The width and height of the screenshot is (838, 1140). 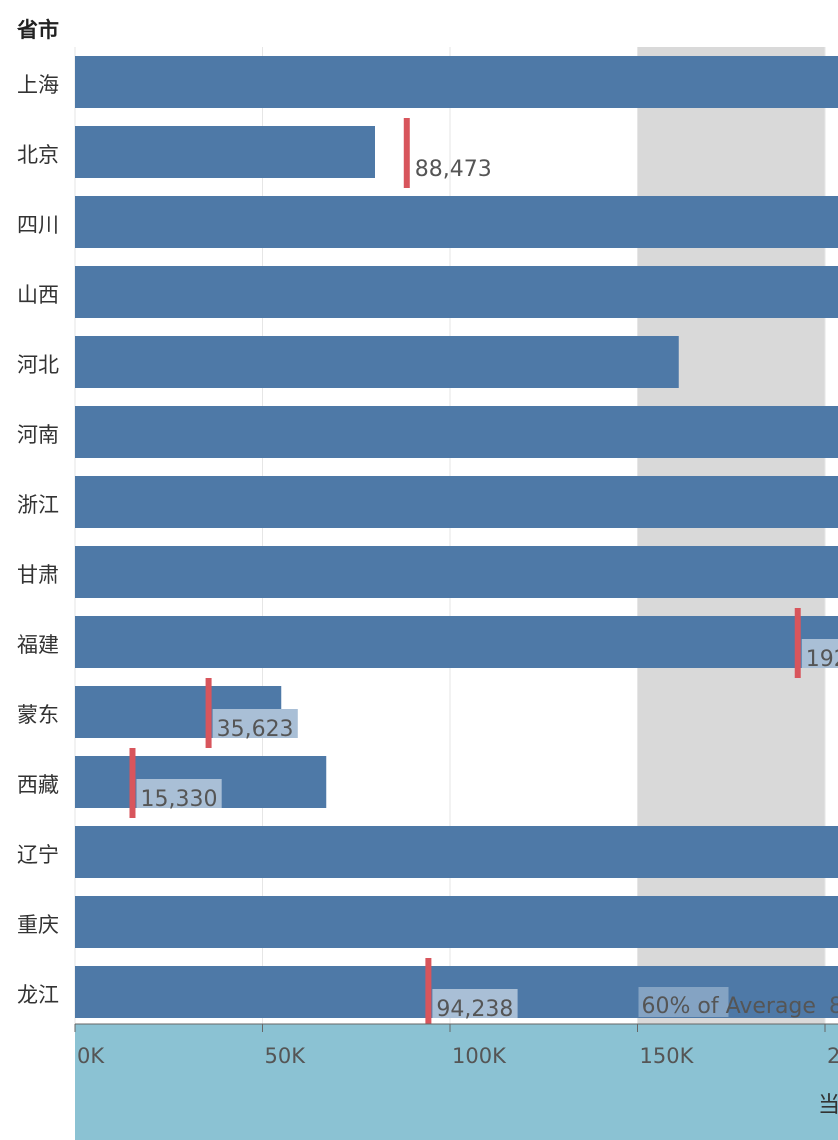 I want to click on category-label: 北京, so click(x=38, y=155).